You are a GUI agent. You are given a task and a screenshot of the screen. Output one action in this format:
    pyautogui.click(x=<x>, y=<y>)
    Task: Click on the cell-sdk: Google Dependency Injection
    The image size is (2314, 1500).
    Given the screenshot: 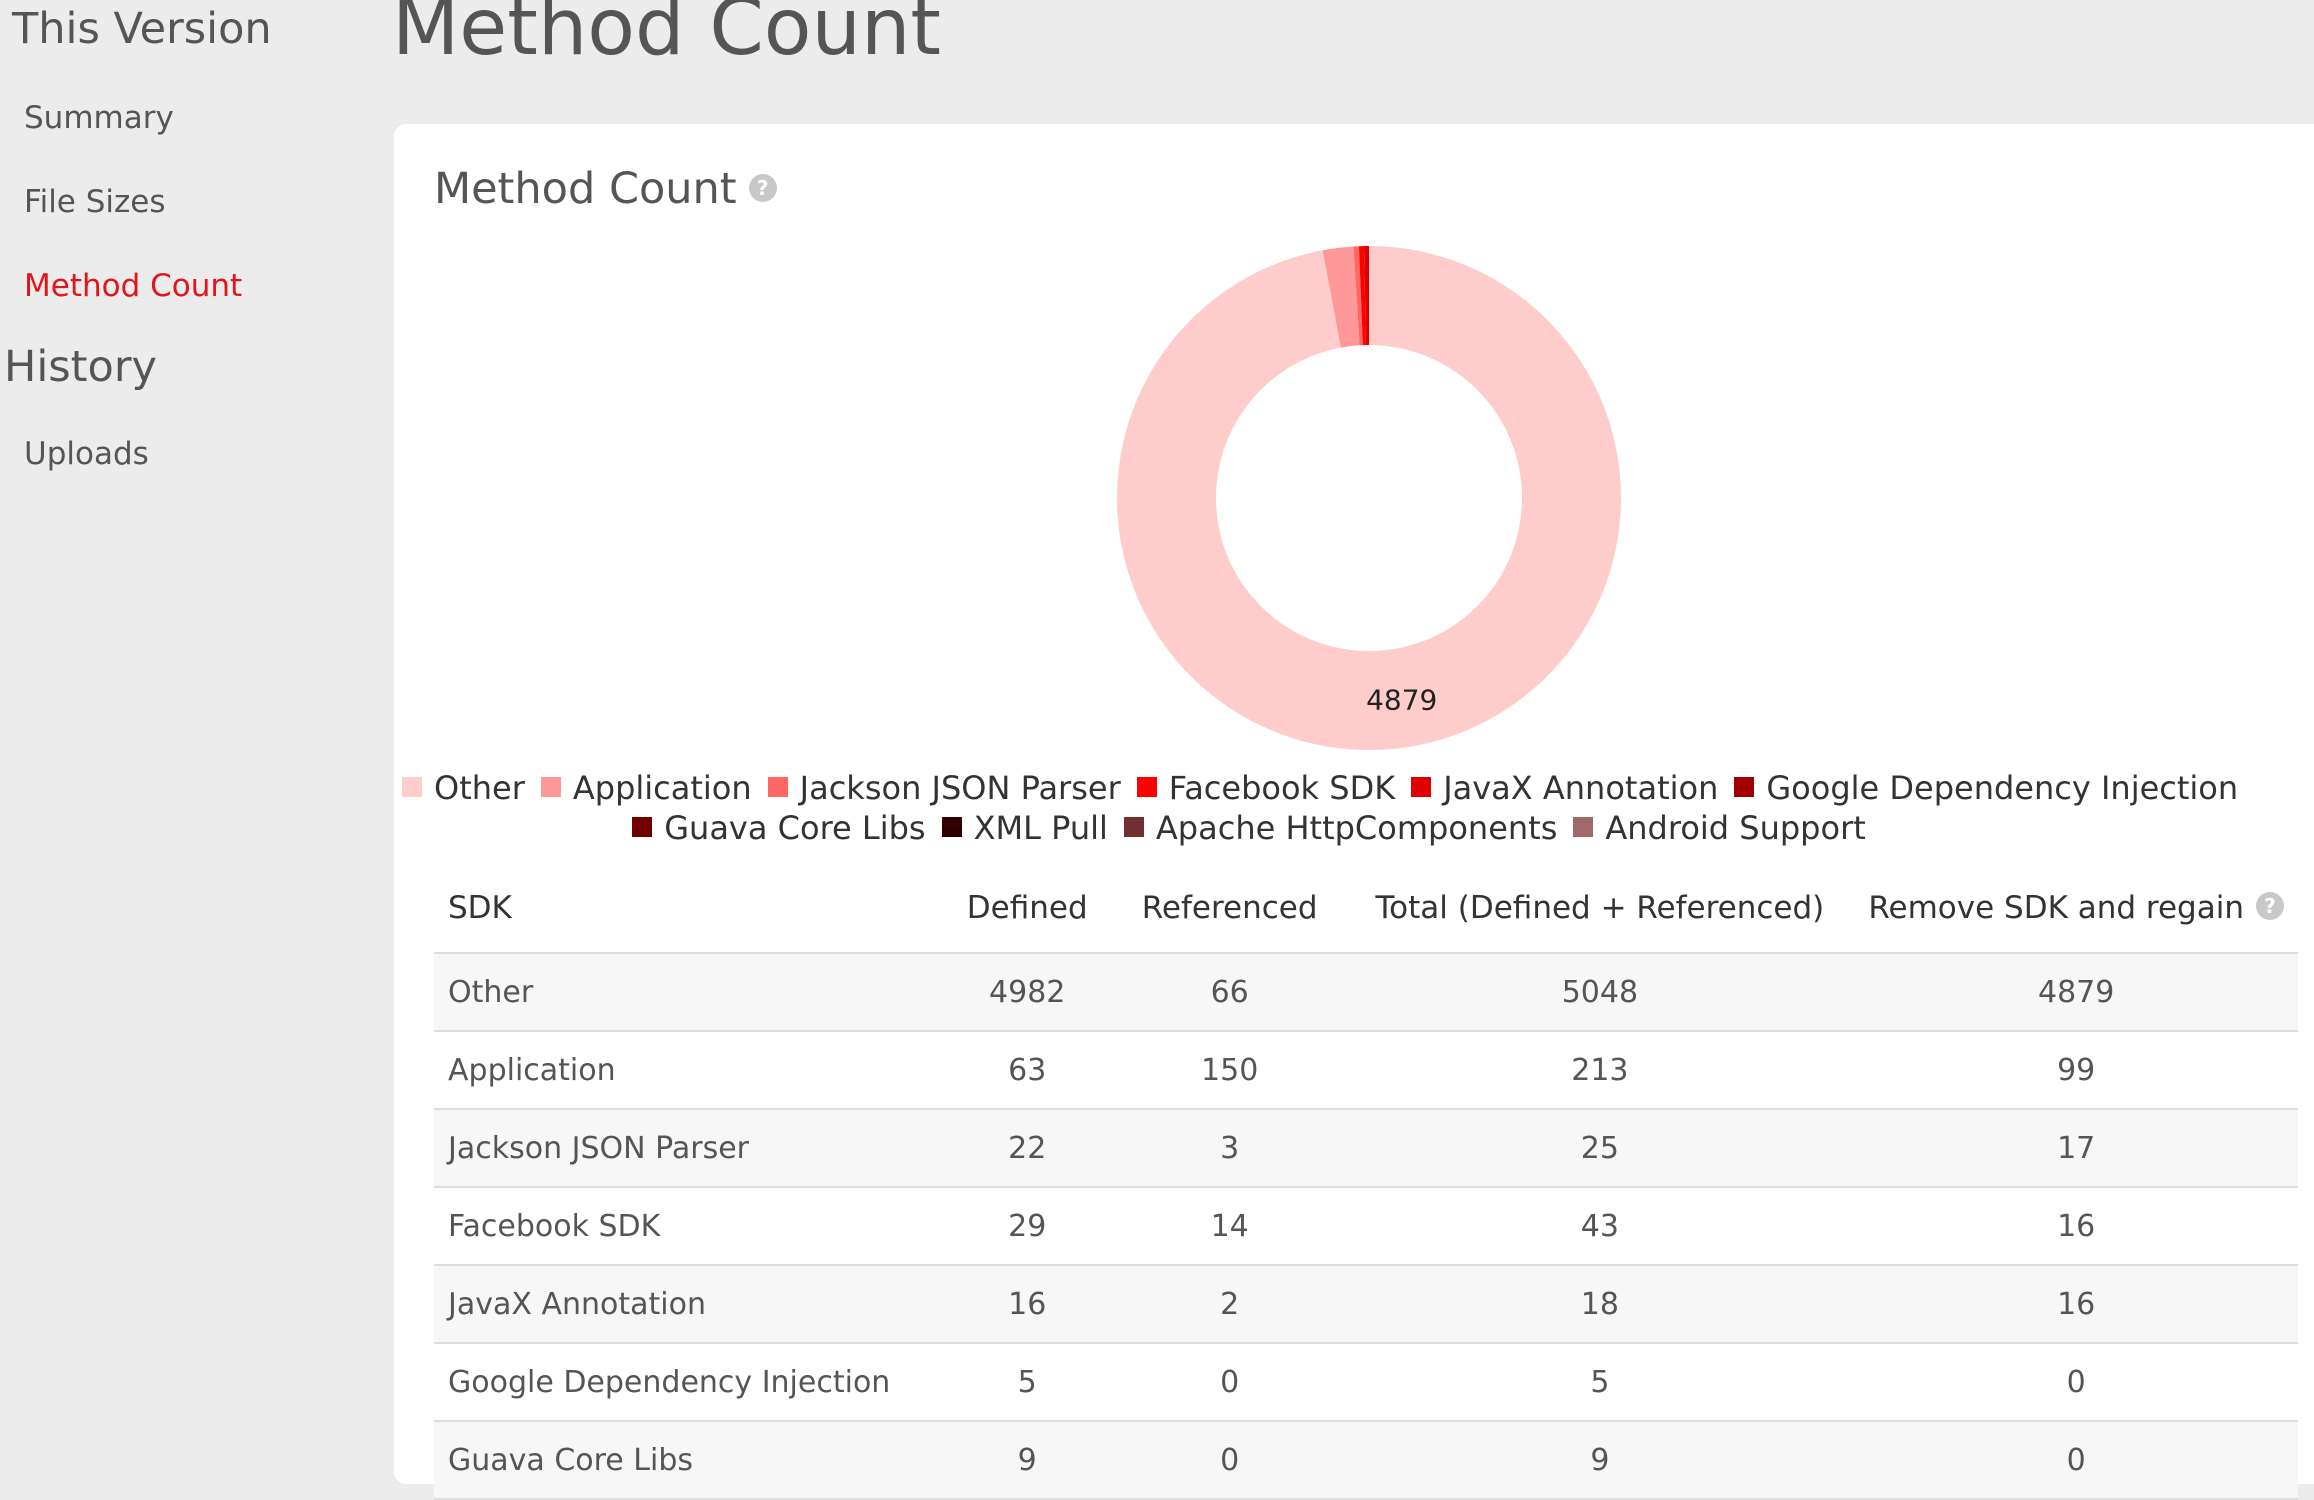 What is the action you would take?
    pyautogui.click(x=687, y=1382)
    